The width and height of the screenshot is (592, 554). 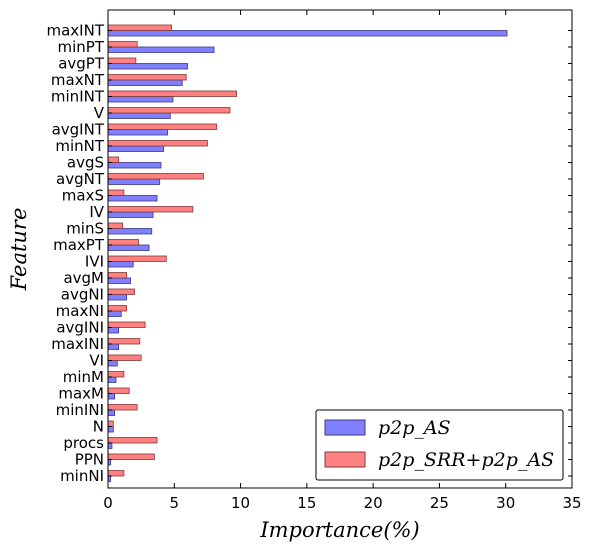 What do you see at coordinates (96, 212) in the screenshot?
I see `y-tick-label-IV: IV` at bounding box center [96, 212].